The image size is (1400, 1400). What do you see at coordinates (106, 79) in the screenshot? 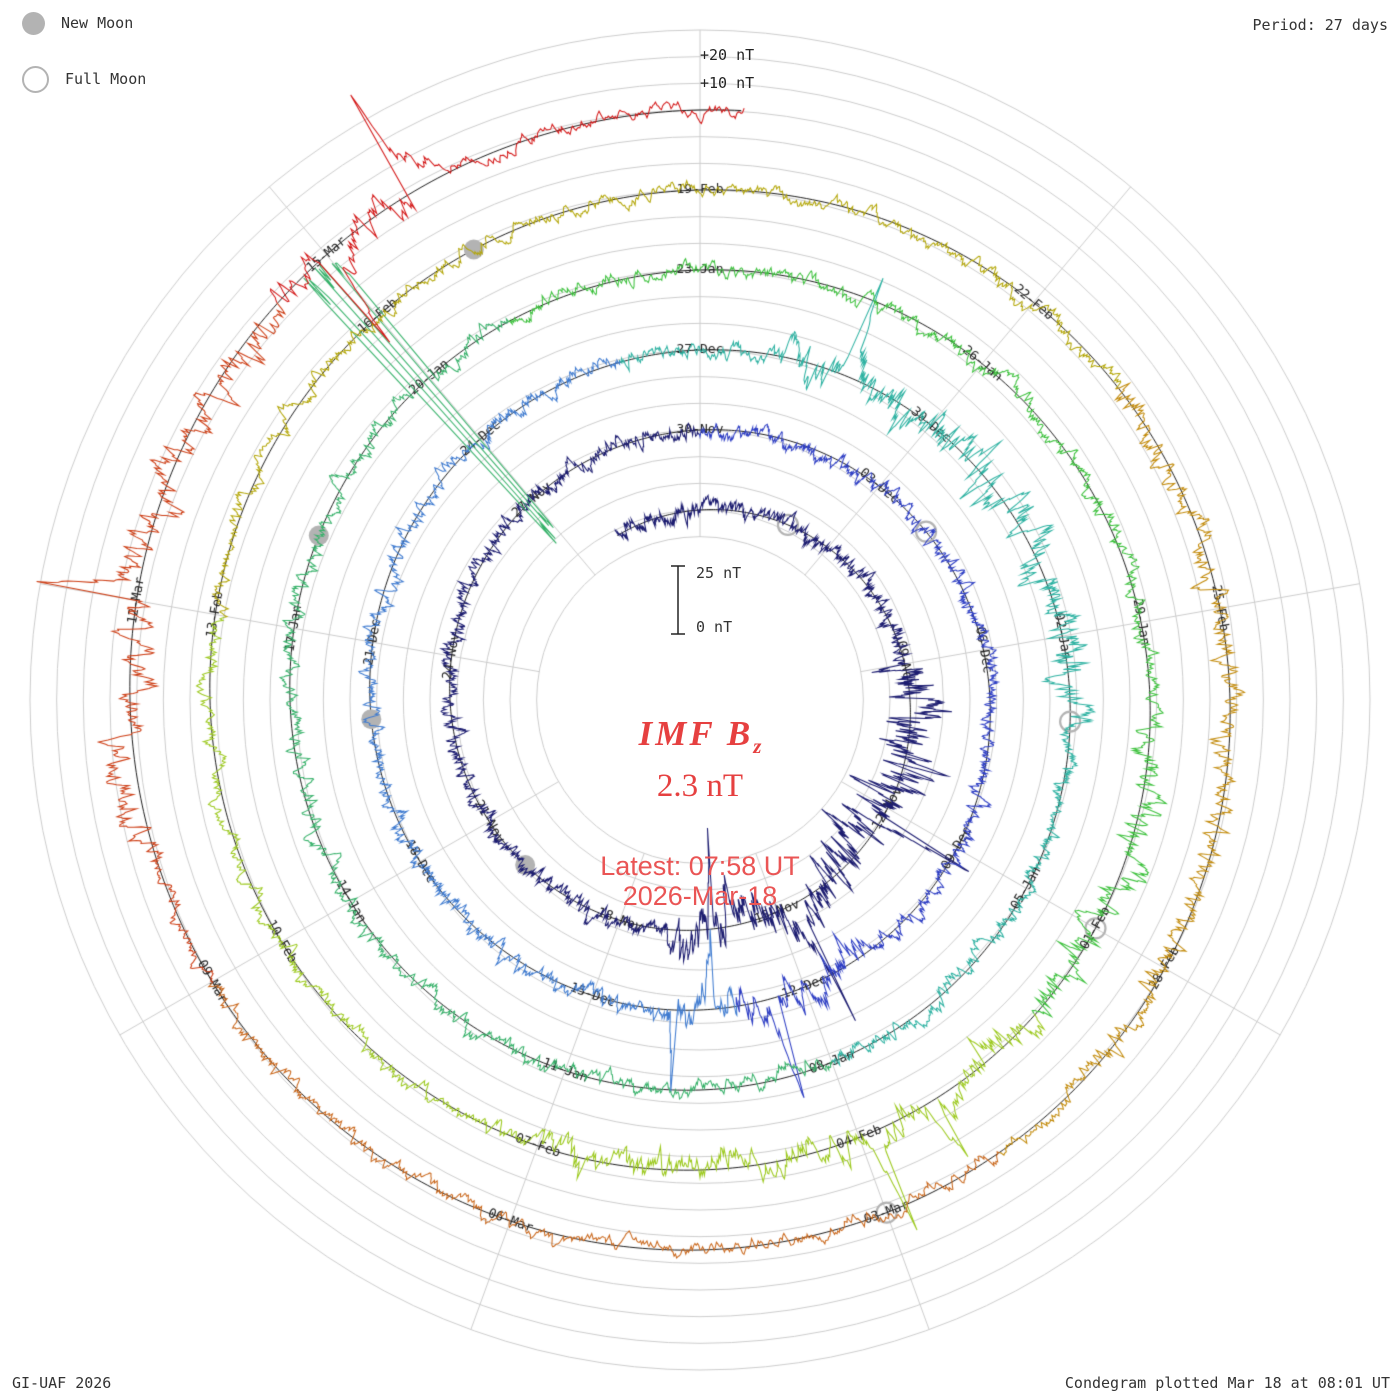
I see `legend-full-moon-label: Full Moon` at bounding box center [106, 79].